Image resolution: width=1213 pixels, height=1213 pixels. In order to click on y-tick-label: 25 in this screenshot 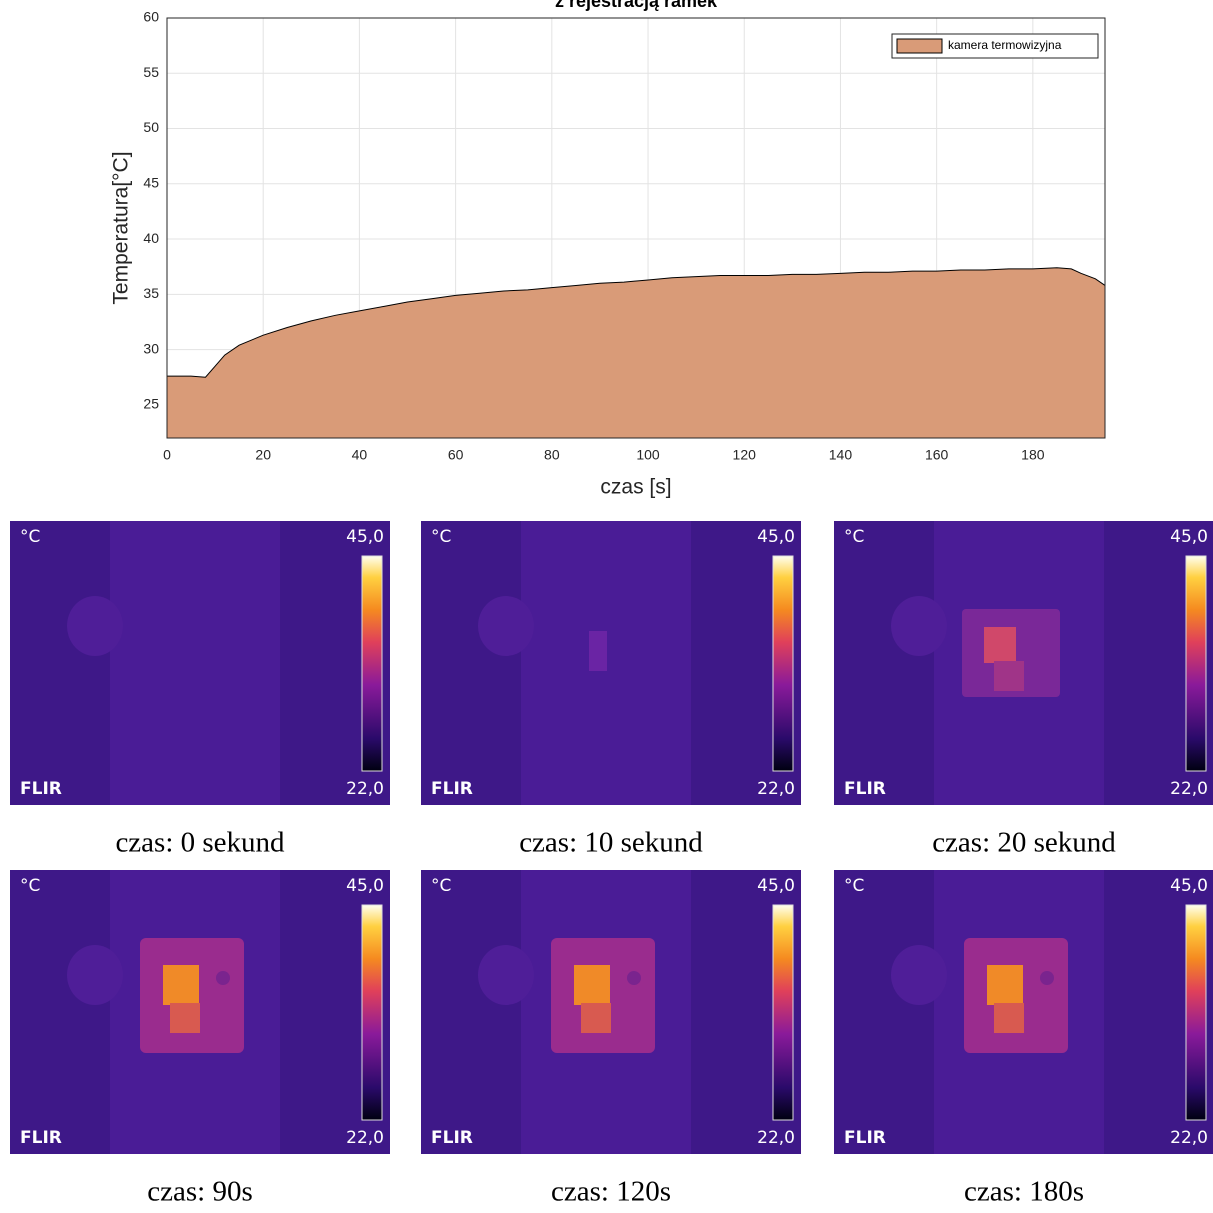, I will do `click(151, 404)`.